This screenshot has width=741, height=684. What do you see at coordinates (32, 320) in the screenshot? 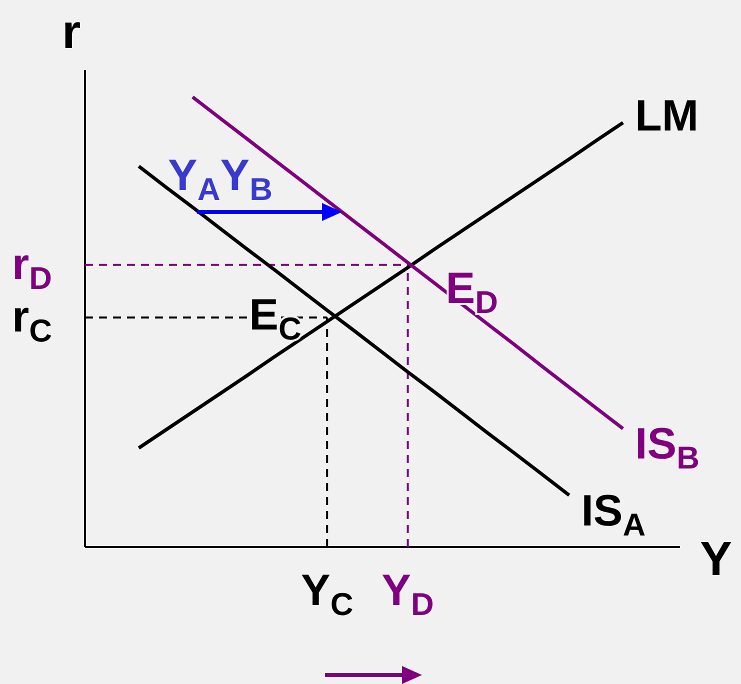
I see `ref-line-label: r$_{C}$` at bounding box center [32, 320].